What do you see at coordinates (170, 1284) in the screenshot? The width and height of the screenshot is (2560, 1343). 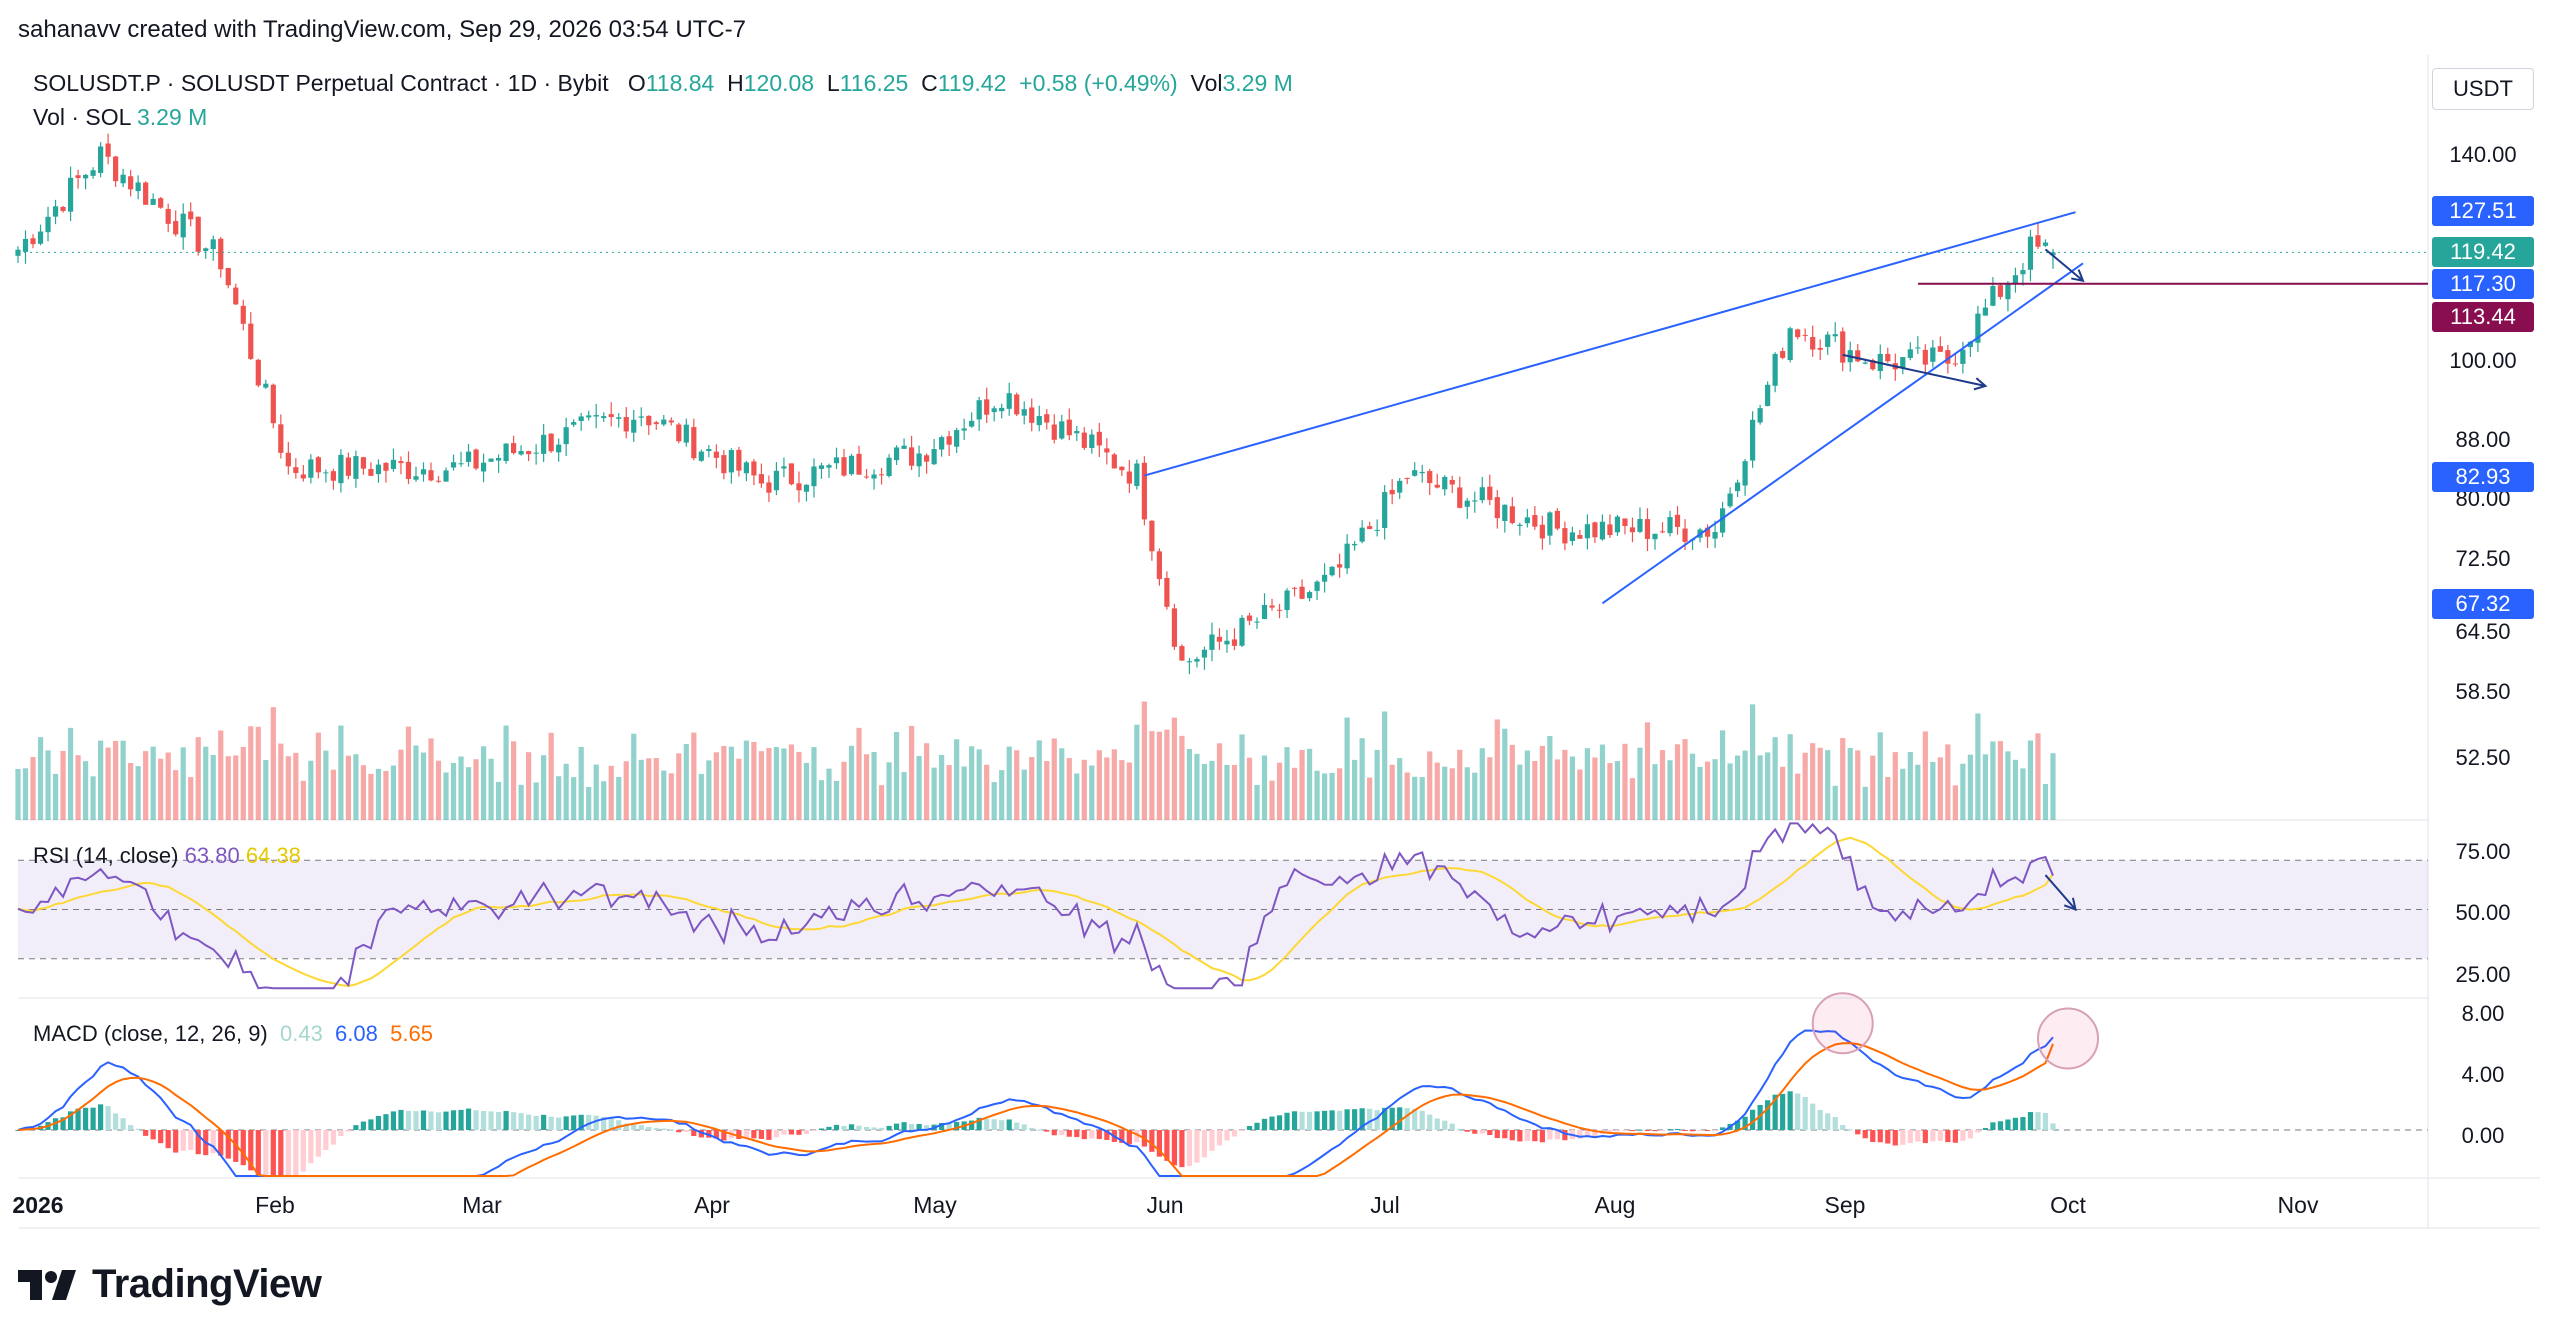 I see `tradingview-logo: TradingView` at bounding box center [170, 1284].